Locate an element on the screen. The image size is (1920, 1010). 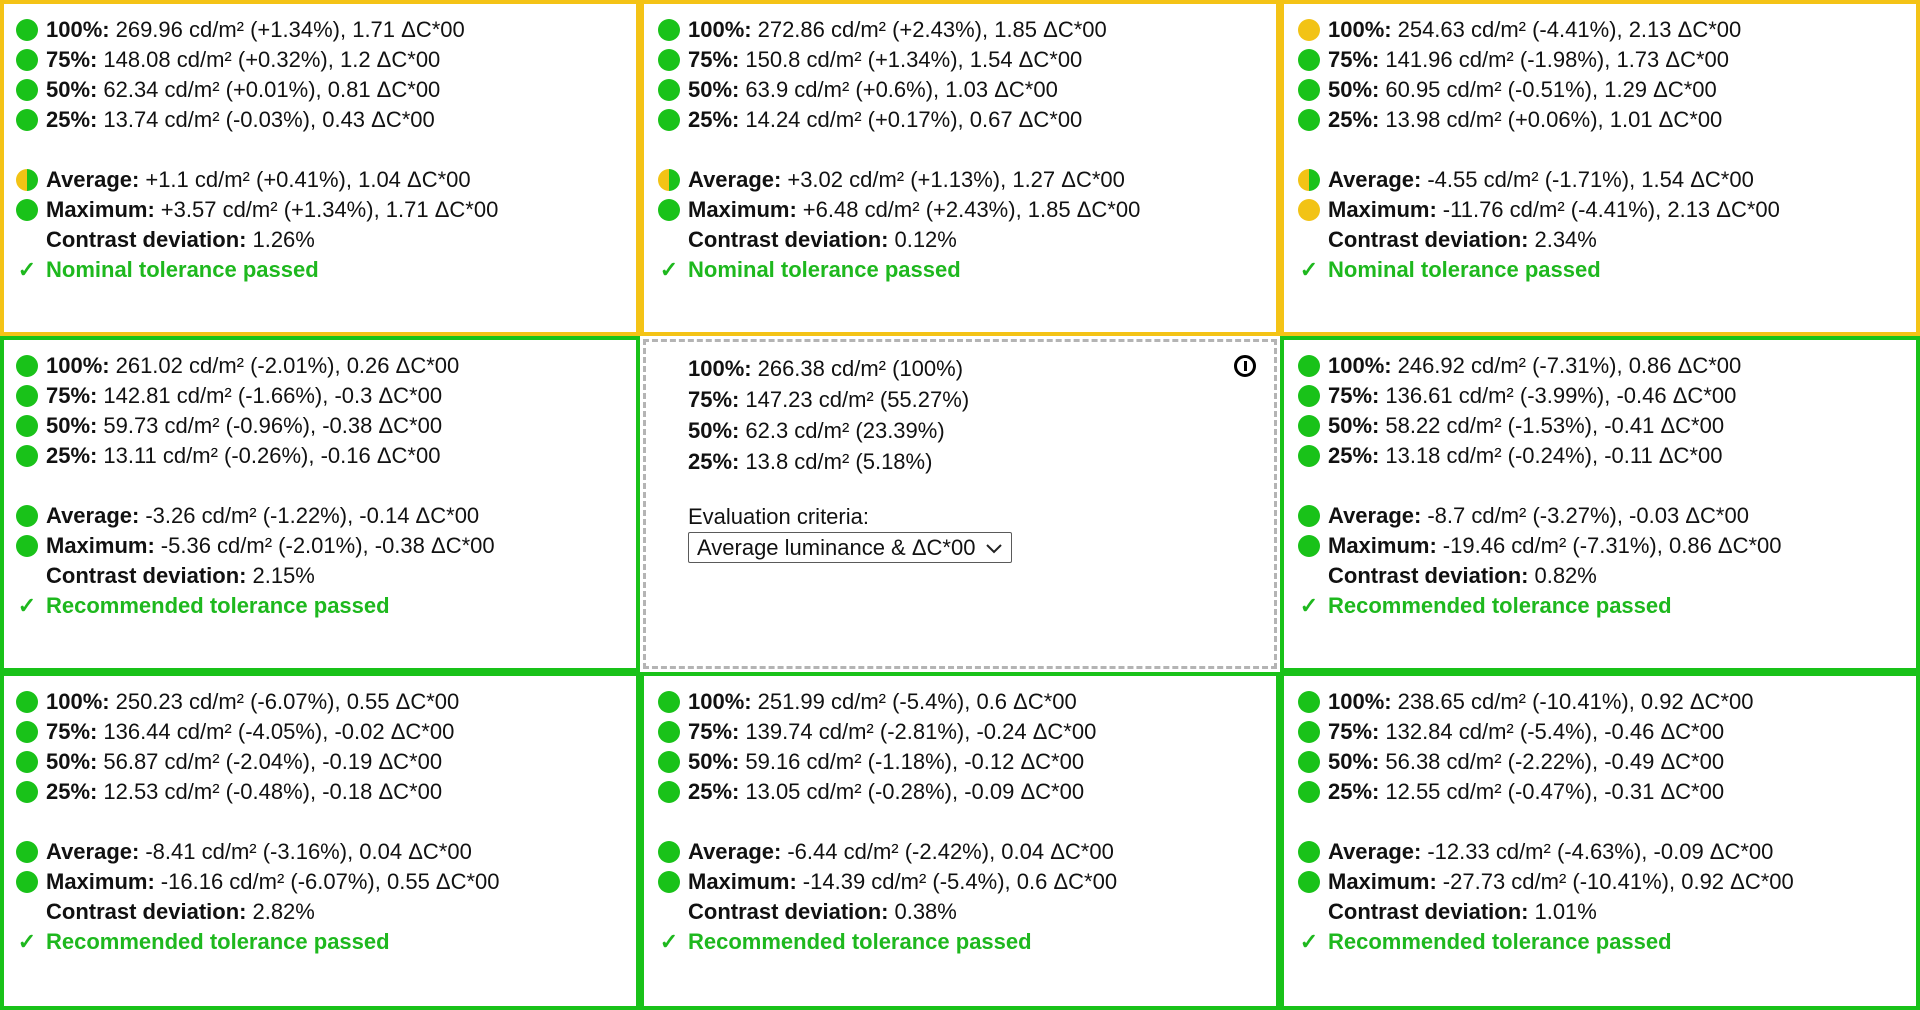
reference-row: 100%: 266.38 cd/m² (100%) is located at coordinates (981, 368).